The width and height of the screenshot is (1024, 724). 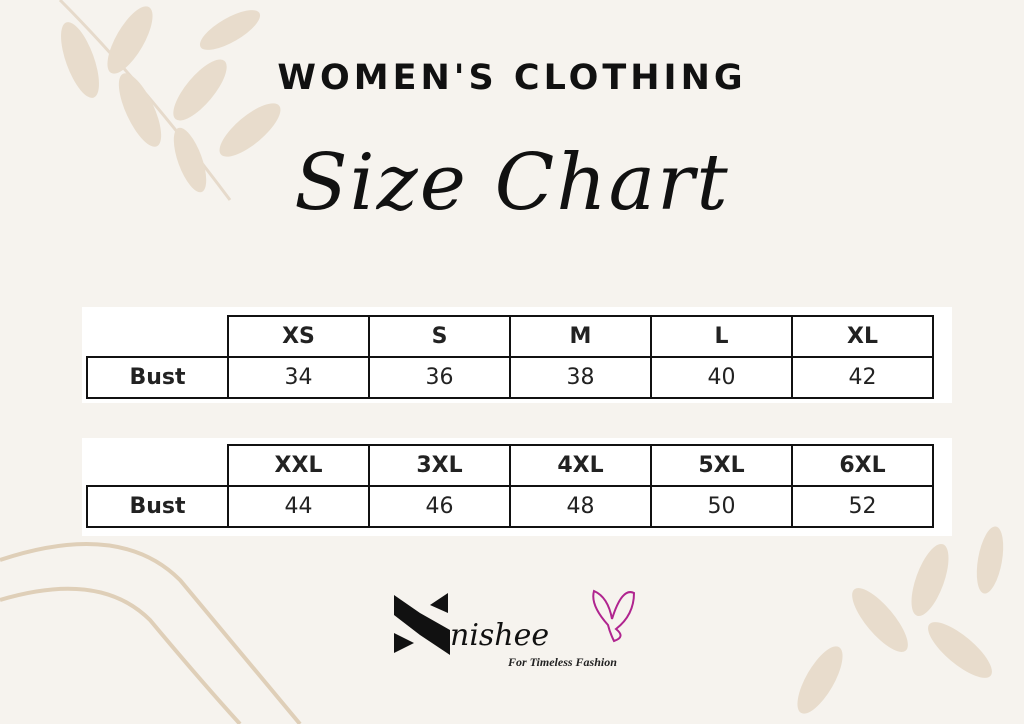 What do you see at coordinates (721, 506) in the screenshot?
I see `bust-value: 50` at bounding box center [721, 506].